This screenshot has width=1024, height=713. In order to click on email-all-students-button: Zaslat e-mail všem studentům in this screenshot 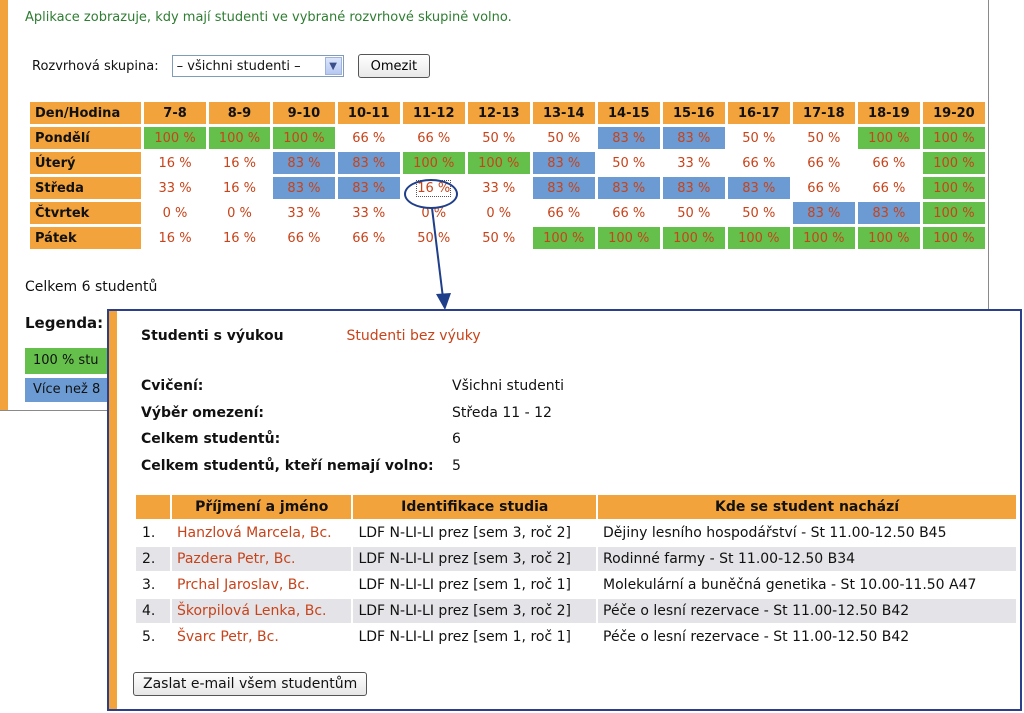, I will do `click(250, 684)`.